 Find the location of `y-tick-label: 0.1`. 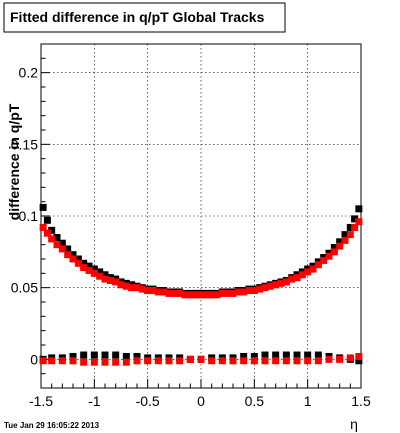

y-tick-label: 0.1 is located at coordinates (29, 216).